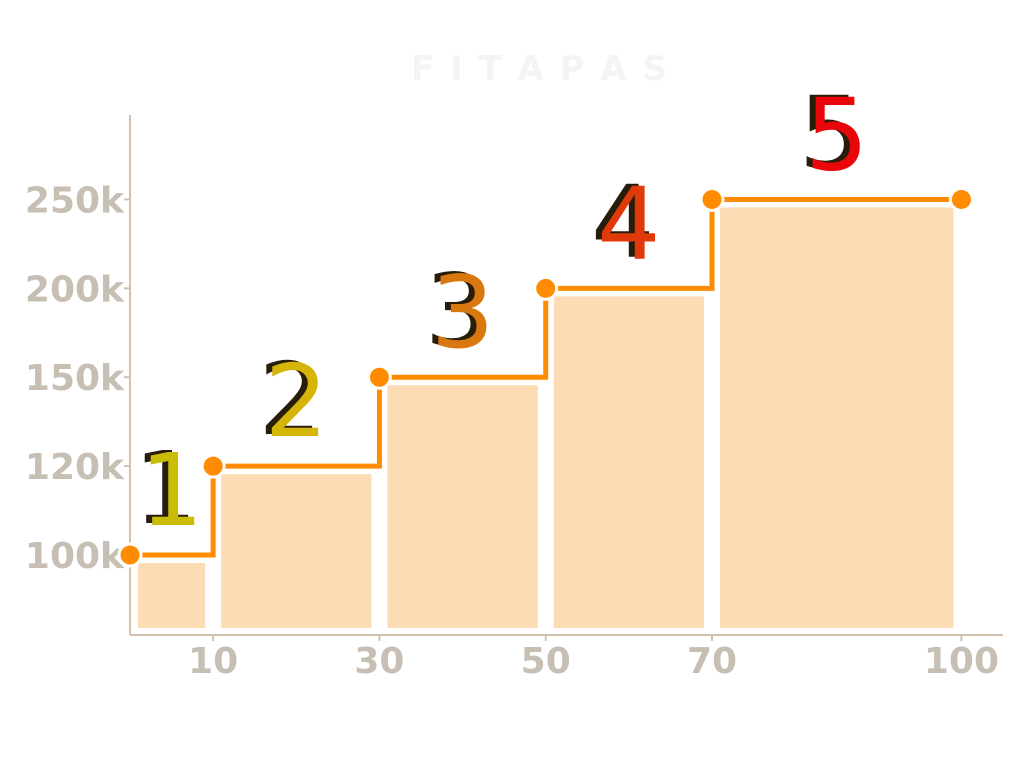 This screenshot has width=1024, height=768. Describe the element at coordinates (290, 399) in the screenshot. I see `step-label-shadow: 2` at that location.